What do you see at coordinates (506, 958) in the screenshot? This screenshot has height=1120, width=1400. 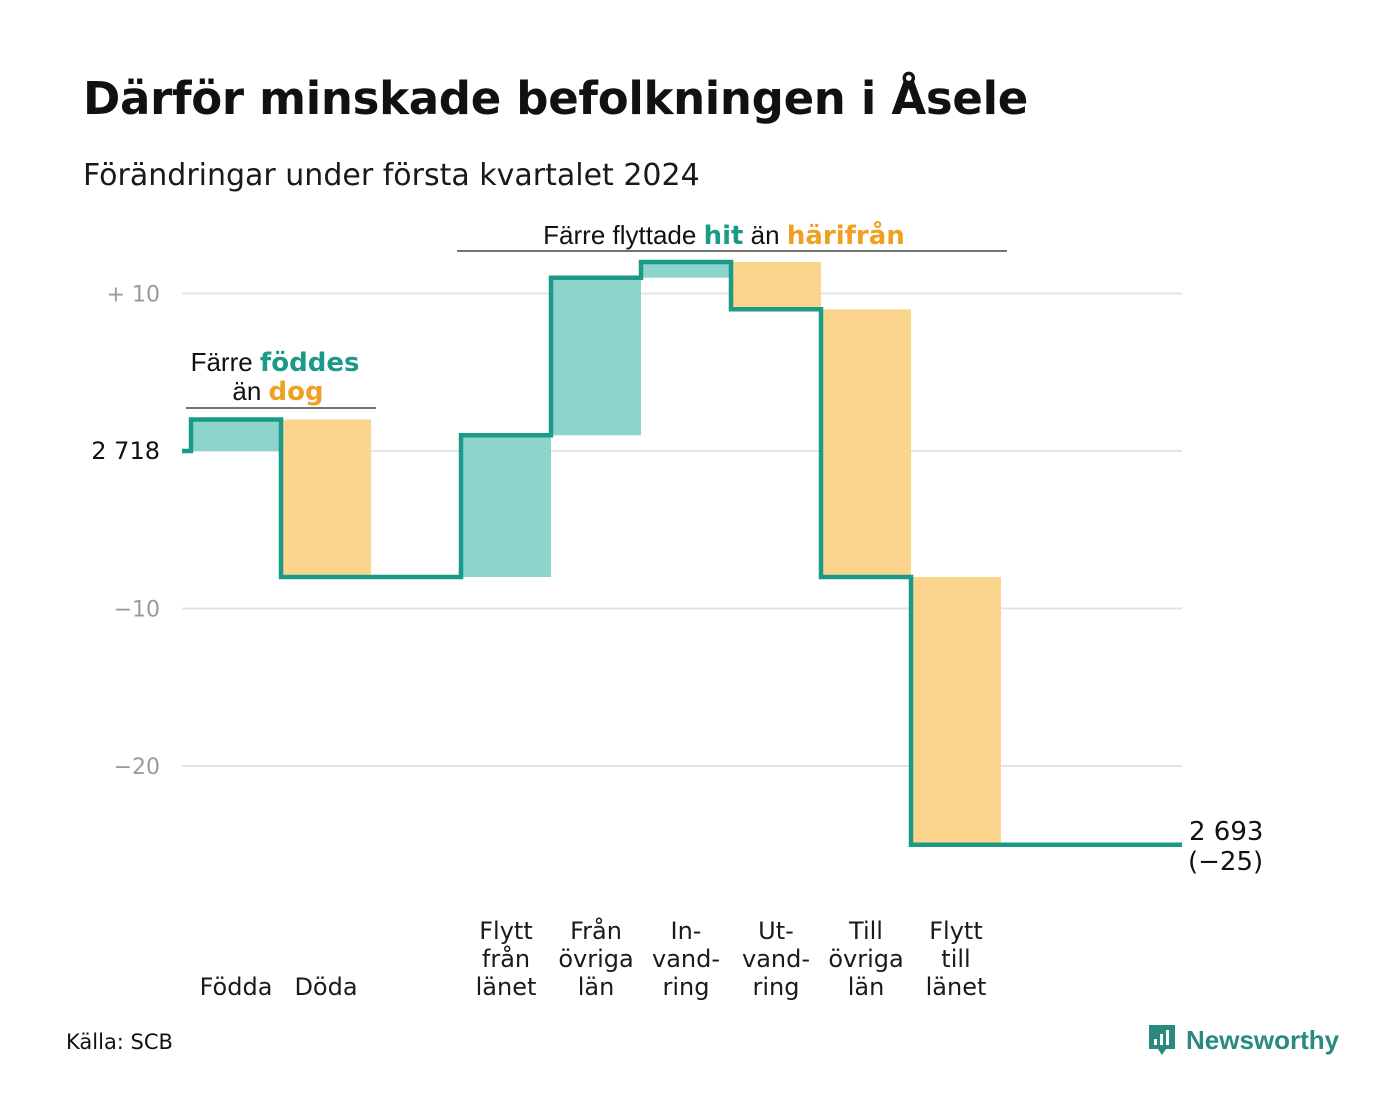 I see `category-label: från` at bounding box center [506, 958].